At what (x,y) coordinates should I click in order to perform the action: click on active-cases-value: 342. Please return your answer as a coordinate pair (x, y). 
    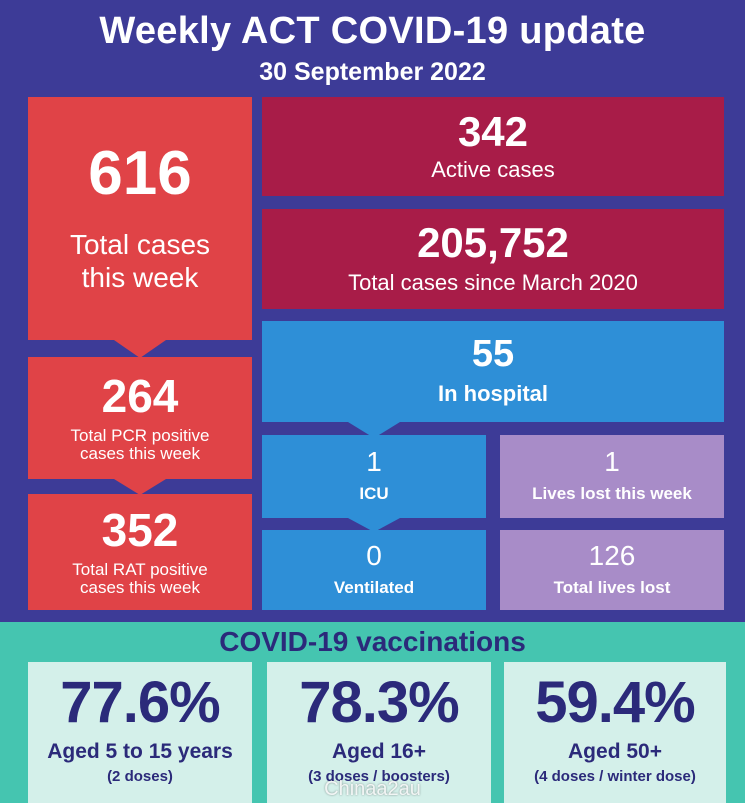
    Looking at the image, I should click on (493, 131).